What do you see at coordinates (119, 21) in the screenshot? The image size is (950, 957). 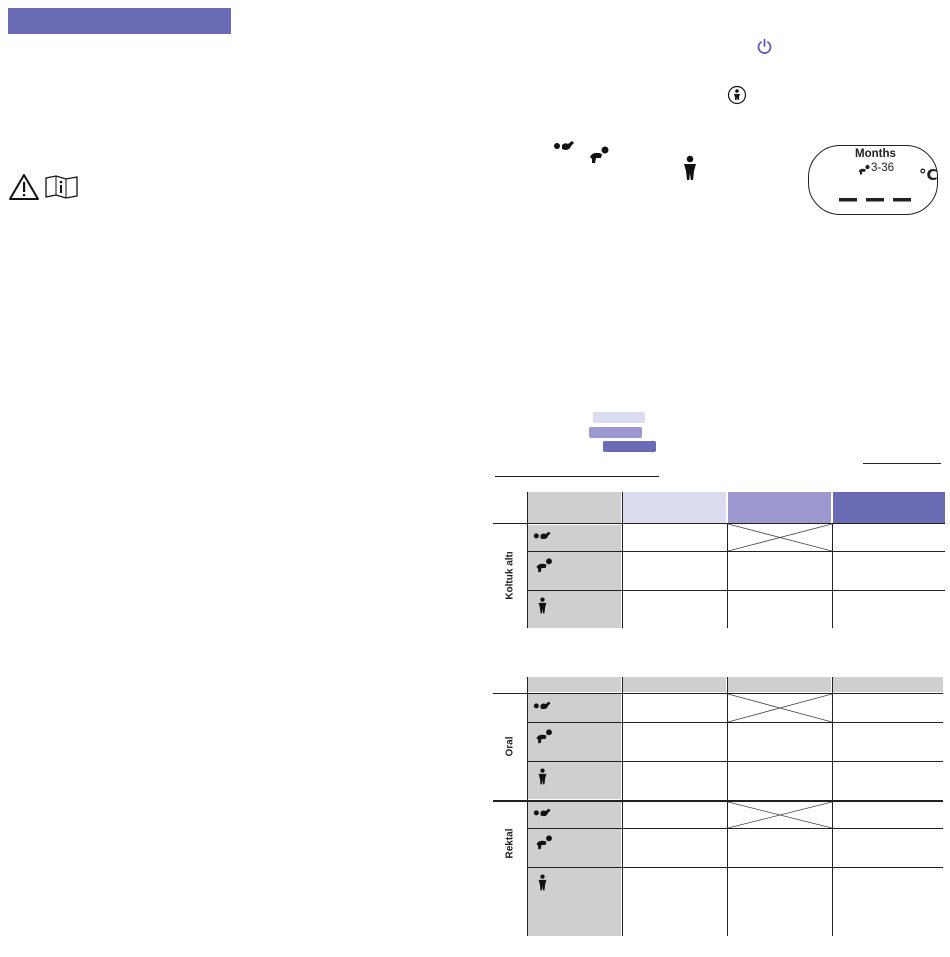 I see `header-color-bar` at bounding box center [119, 21].